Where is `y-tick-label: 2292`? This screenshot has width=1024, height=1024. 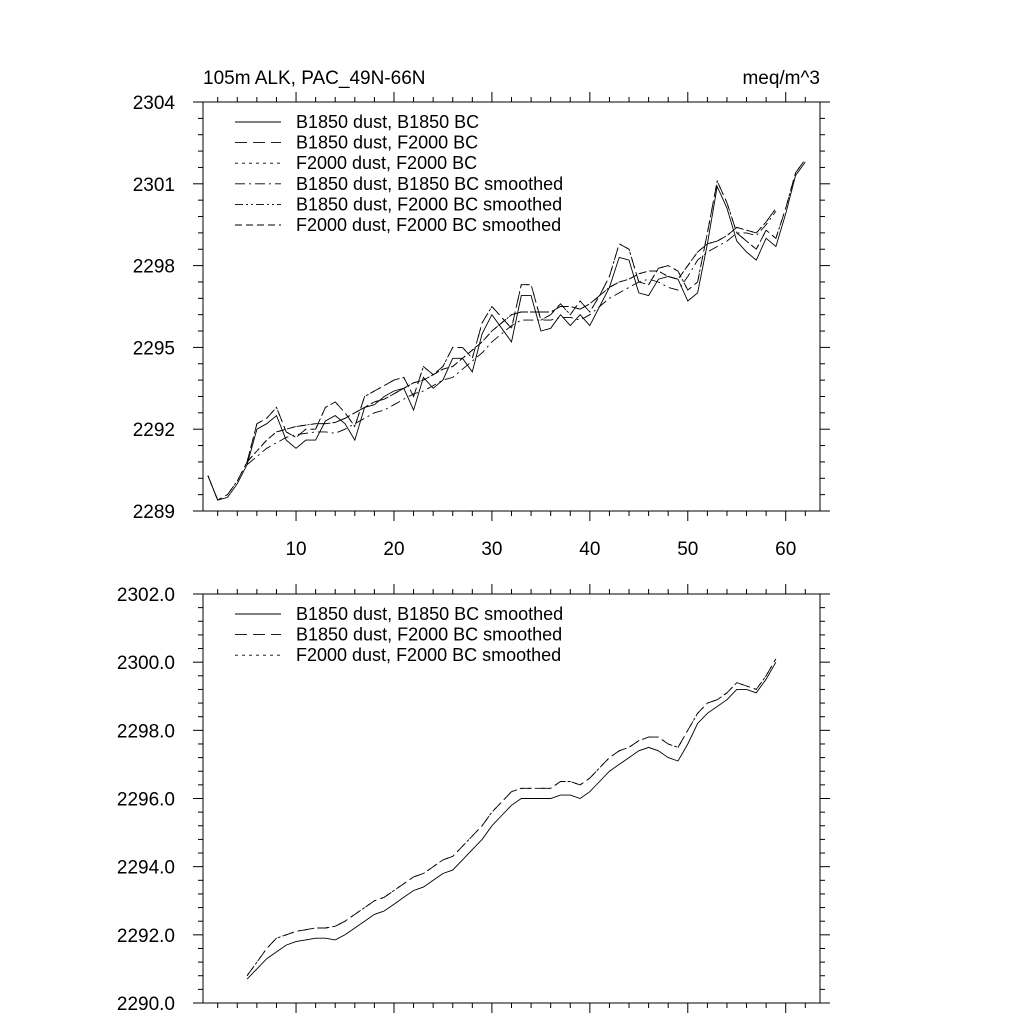 y-tick-label: 2292 is located at coordinates (154, 430).